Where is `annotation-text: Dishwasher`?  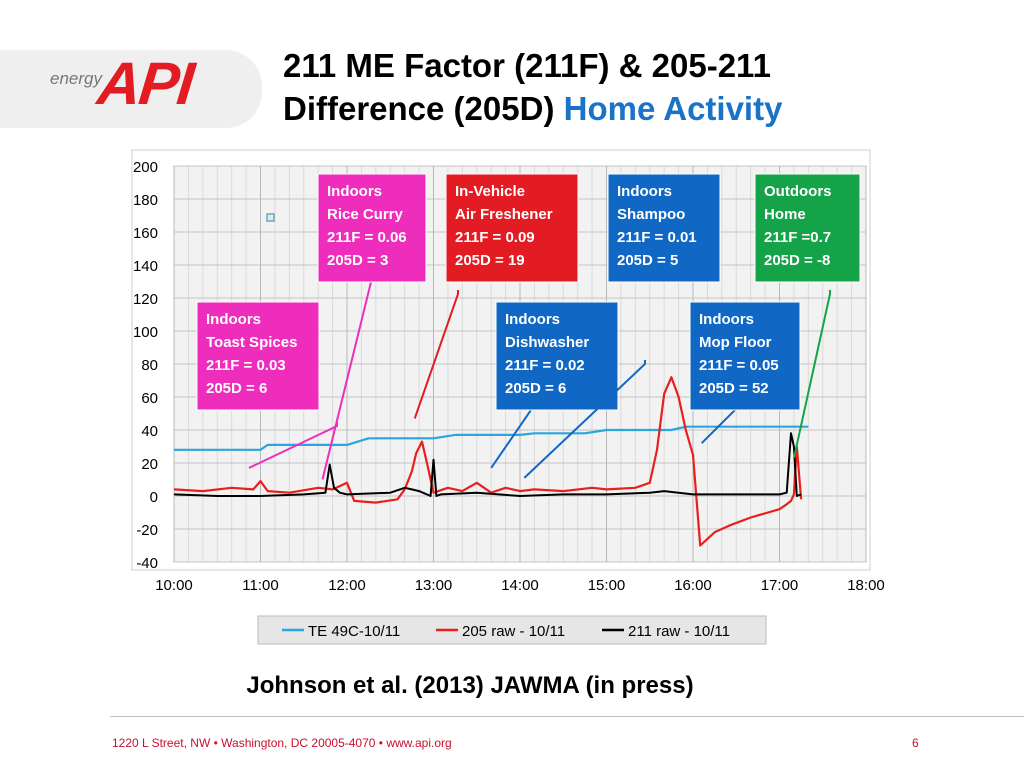
annotation-text: Dishwasher is located at coordinates (547, 342).